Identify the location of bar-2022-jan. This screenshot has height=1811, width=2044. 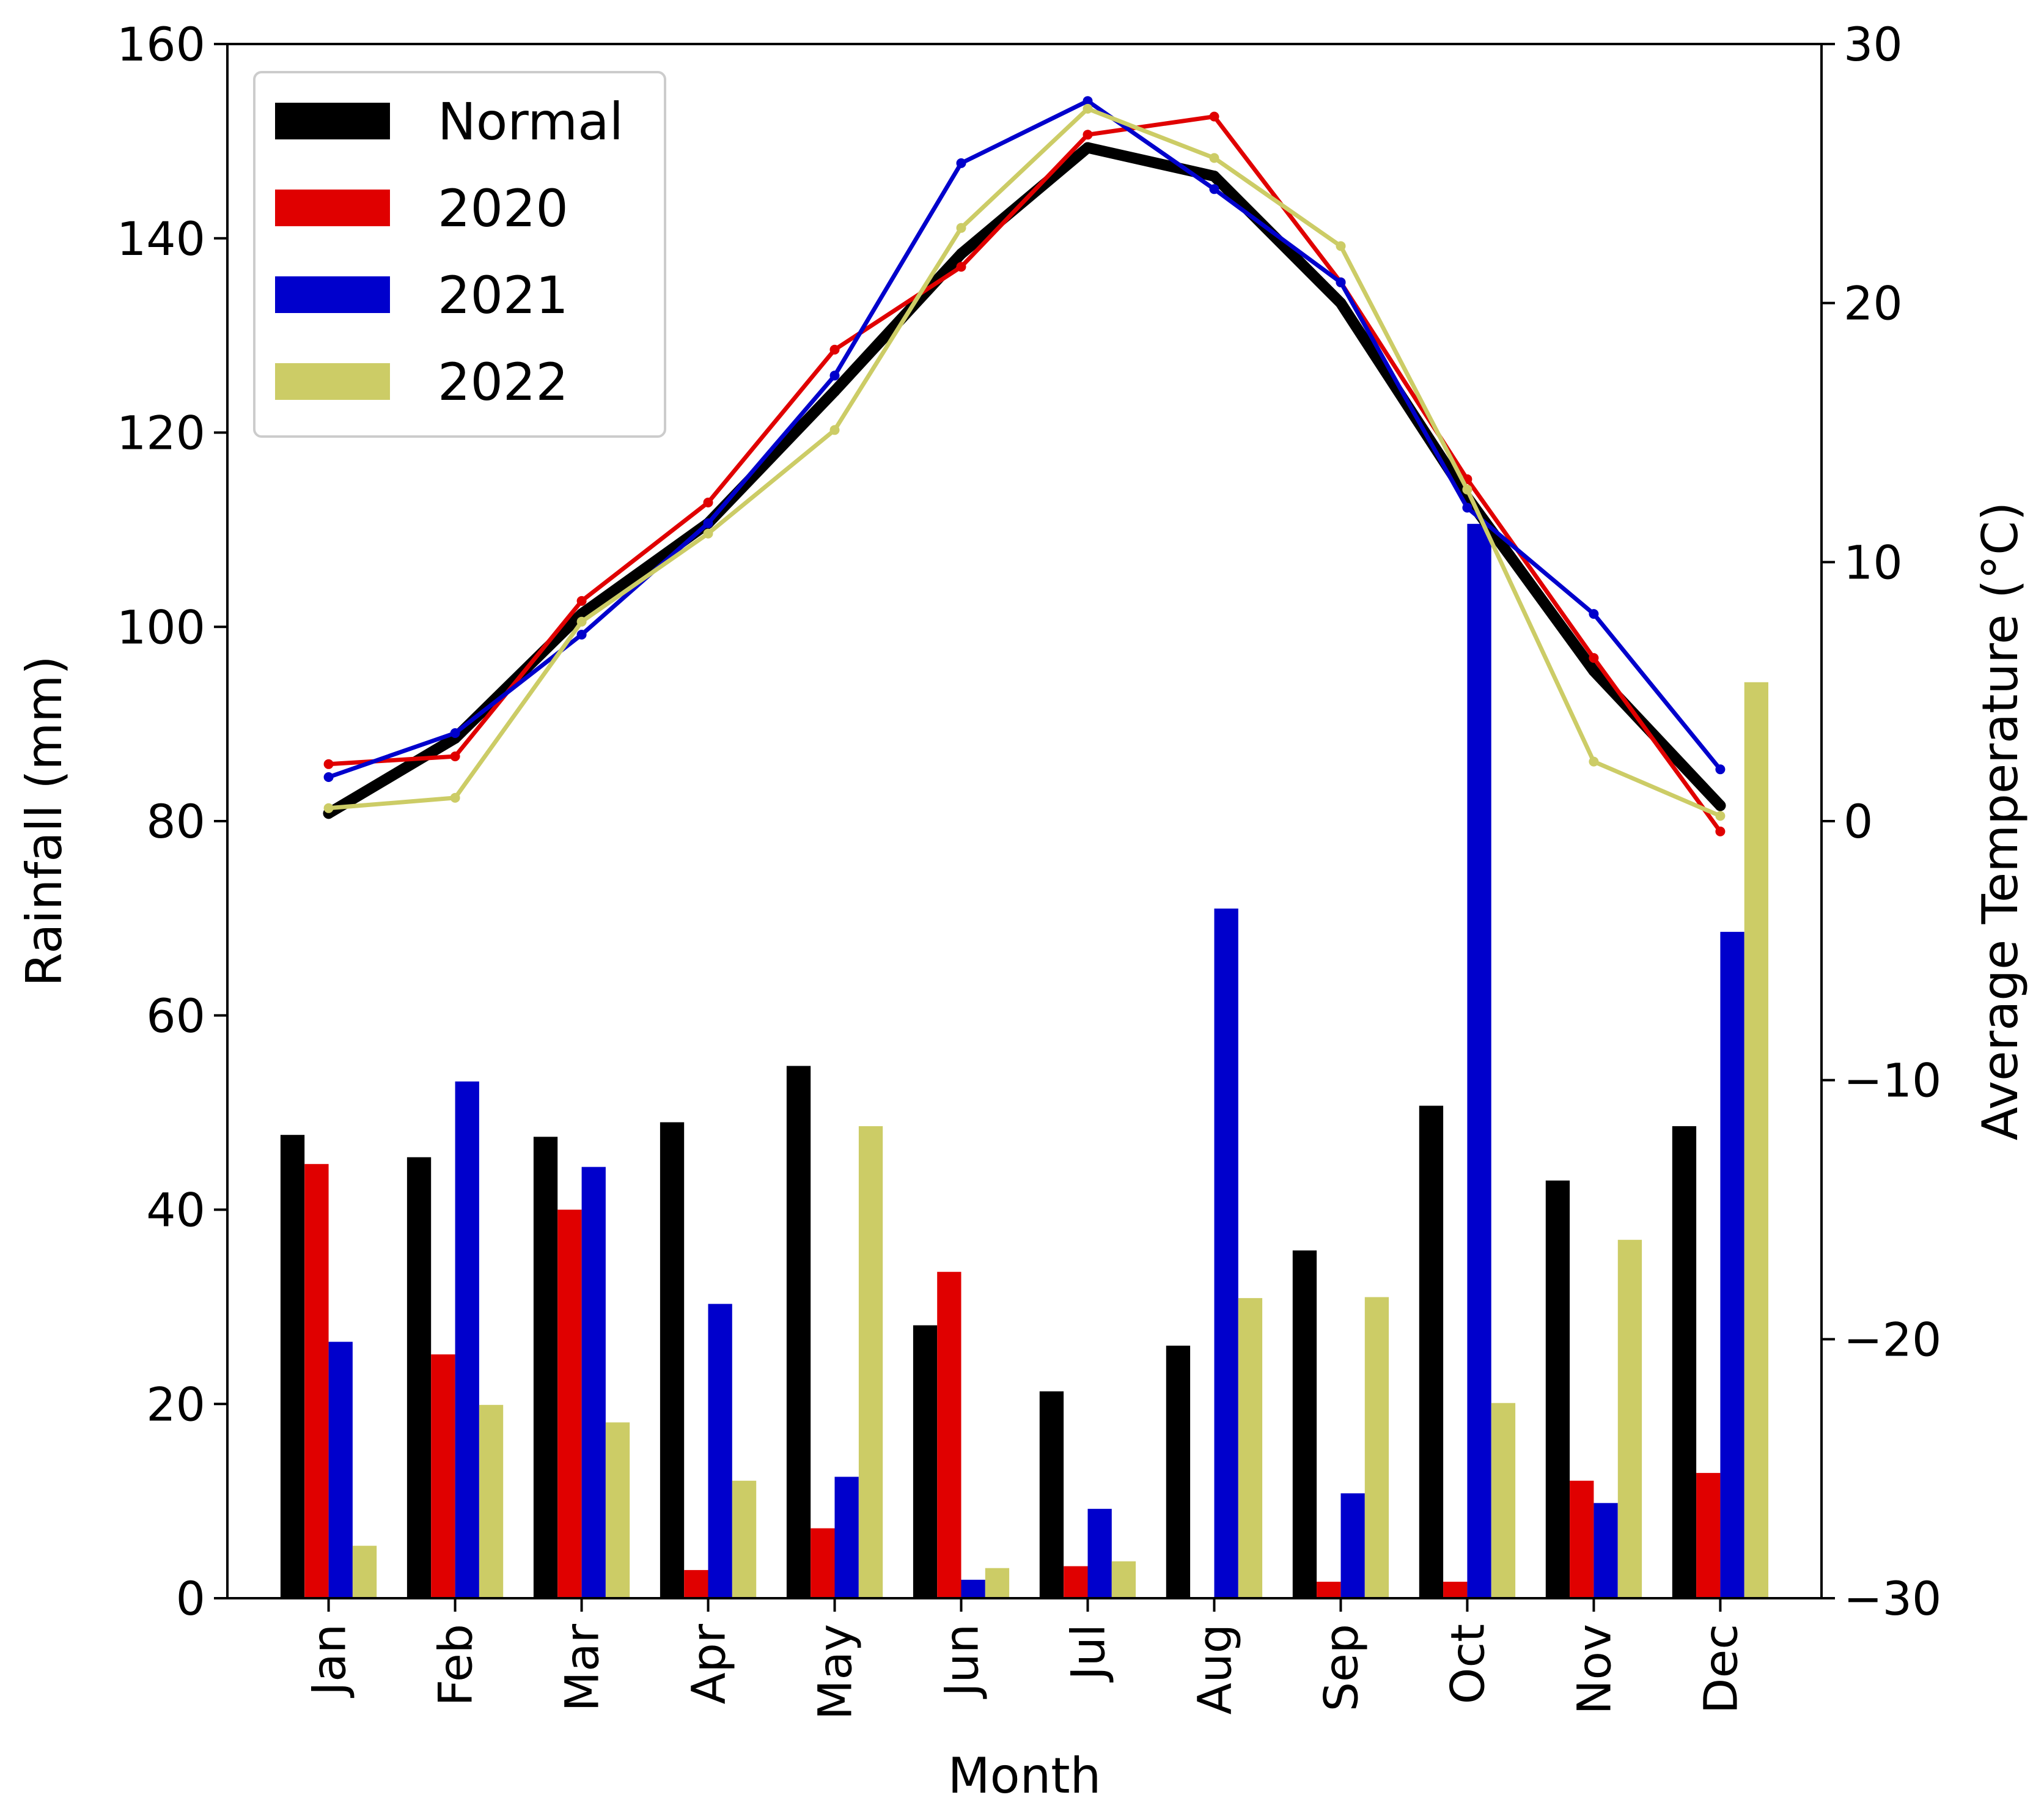
(364, 1572).